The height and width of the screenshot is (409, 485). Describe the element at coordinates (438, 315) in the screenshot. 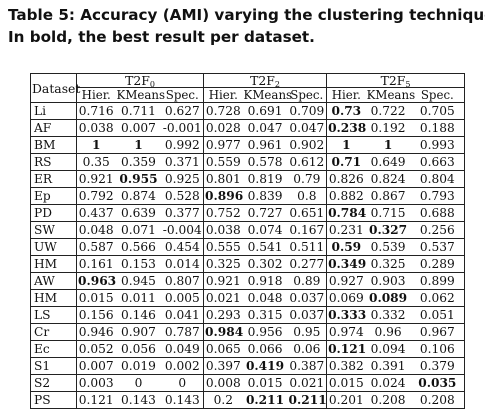

I see `table-cell: 0.051` at that location.